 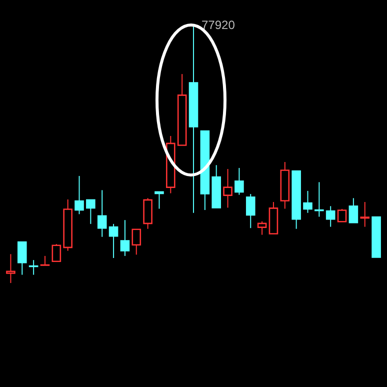 I want to click on annotation: 77920, so click(x=219, y=25).